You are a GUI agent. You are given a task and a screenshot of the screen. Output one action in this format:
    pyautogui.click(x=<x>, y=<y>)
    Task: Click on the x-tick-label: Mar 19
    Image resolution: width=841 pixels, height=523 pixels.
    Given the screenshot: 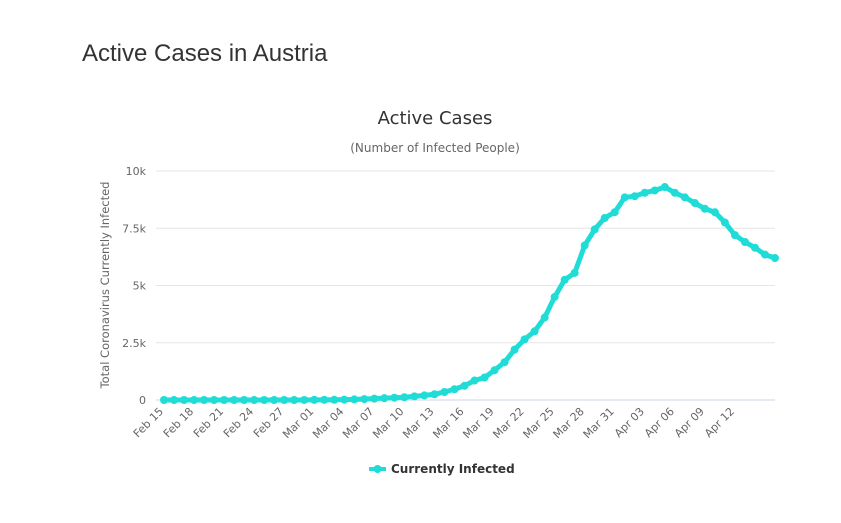 What is the action you would take?
    pyautogui.click(x=478, y=423)
    